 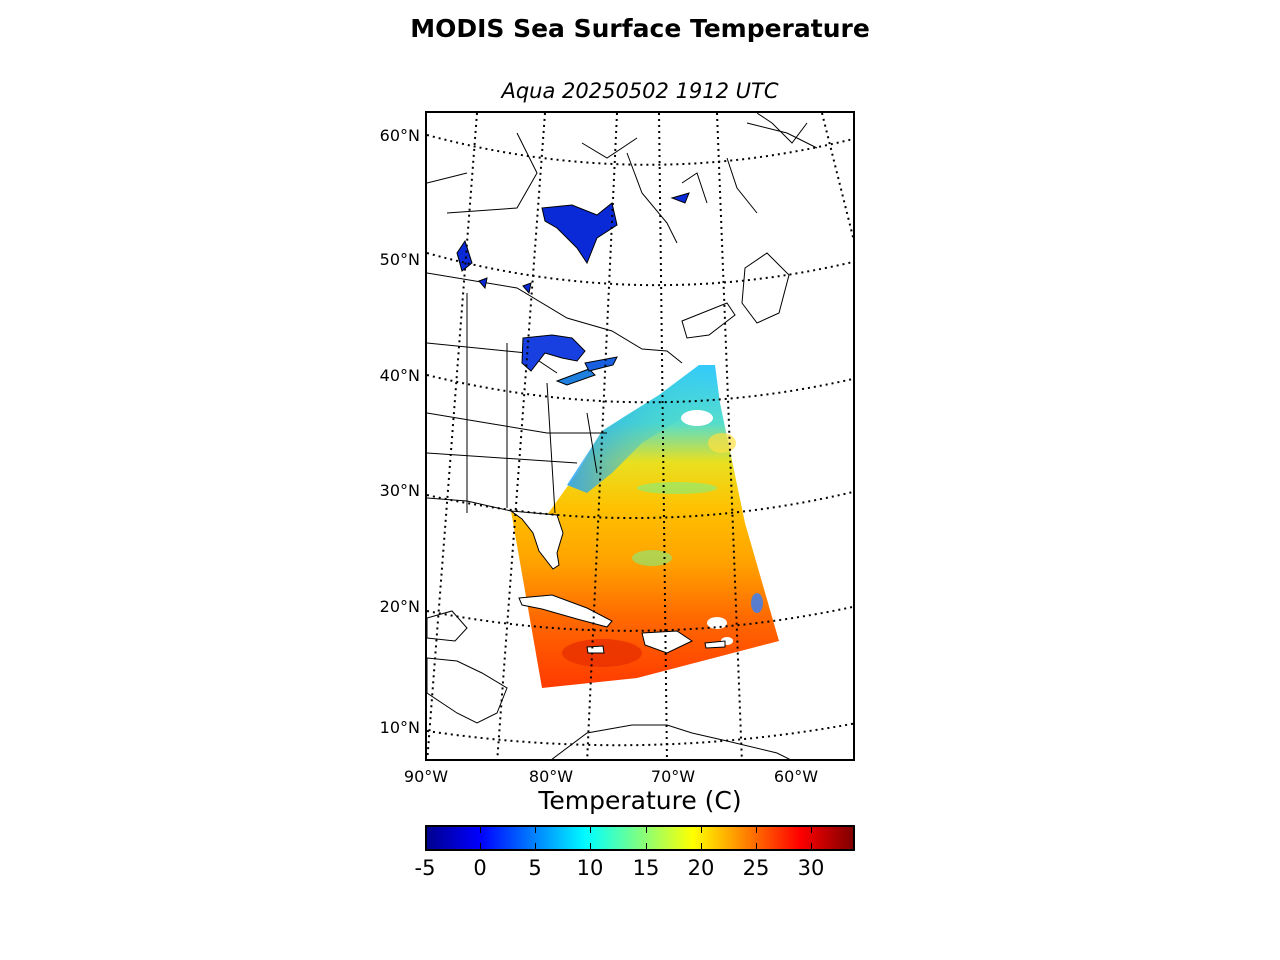 What do you see at coordinates (640, 800) in the screenshot?
I see `colorbar-label: Temperature (C)` at bounding box center [640, 800].